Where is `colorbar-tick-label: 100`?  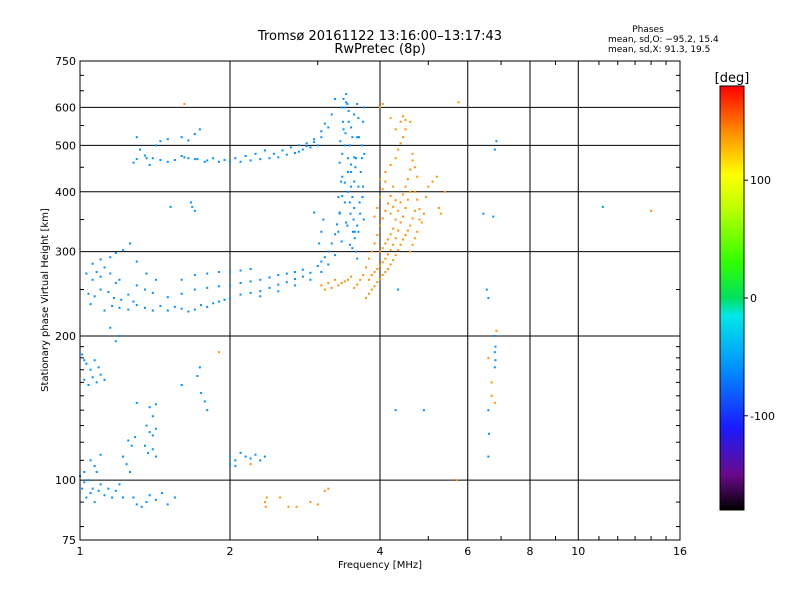 colorbar-tick-label: 100 is located at coordinates (760, 180).